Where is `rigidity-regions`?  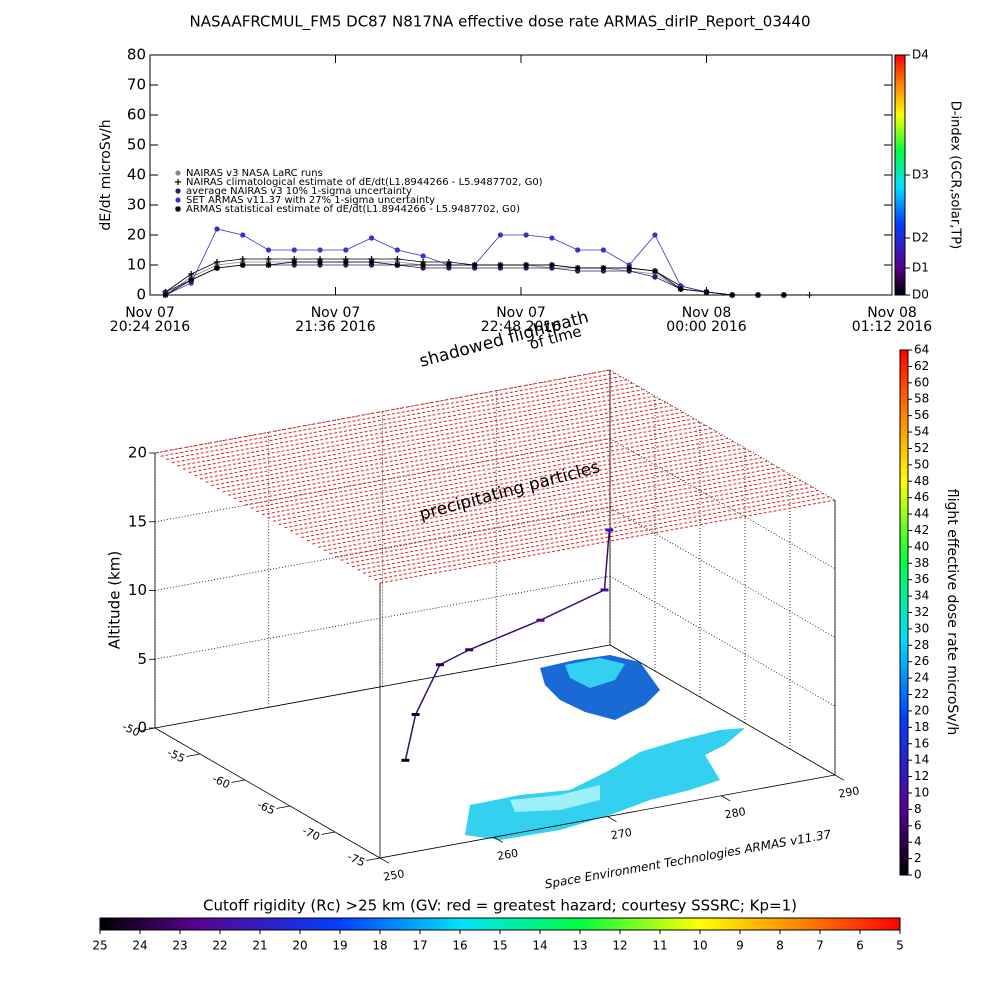 rigidity-regions is located at coordinates (605, 747).